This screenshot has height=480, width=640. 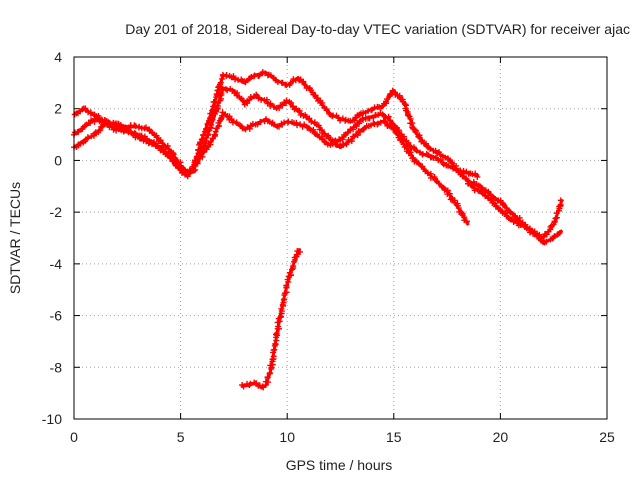 What do you see at coordinates (56, 212) in the screenshot?
I see `y-tick-label: -2` at bounding box center [56, 212].